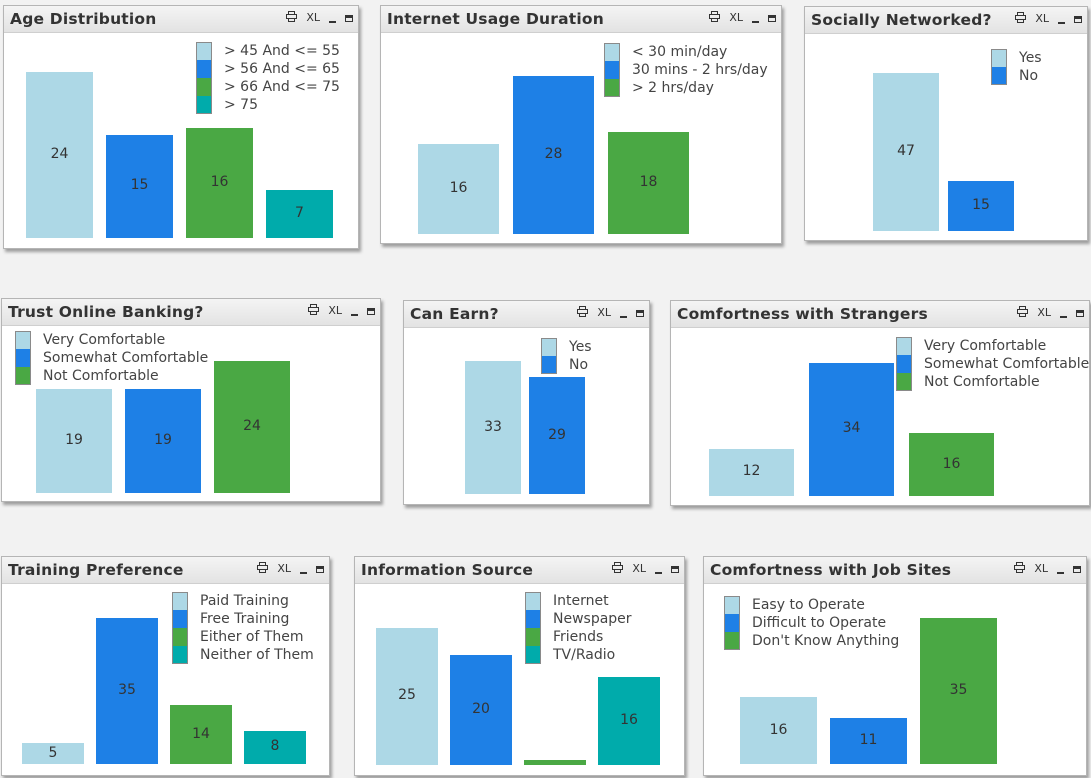  What do you see at coordinates (629, 721) in the screenshot?
I see `bar-tv-radio` at bounding box center [629, 721].